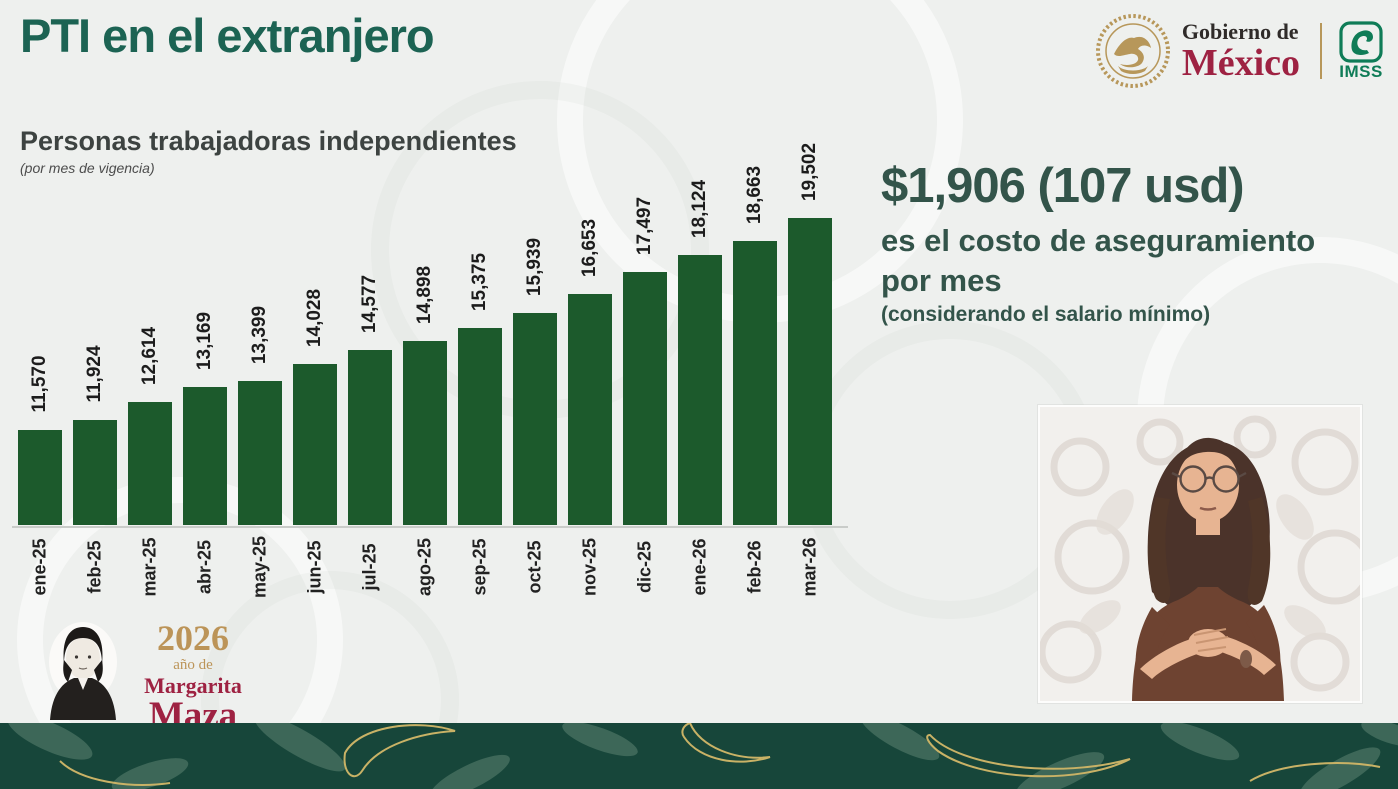 The width and height of the screenshot is (1398, 789). I want to click on gobierno-de-mexico-wordmark: Gobierno de México, so click(1240, 51).